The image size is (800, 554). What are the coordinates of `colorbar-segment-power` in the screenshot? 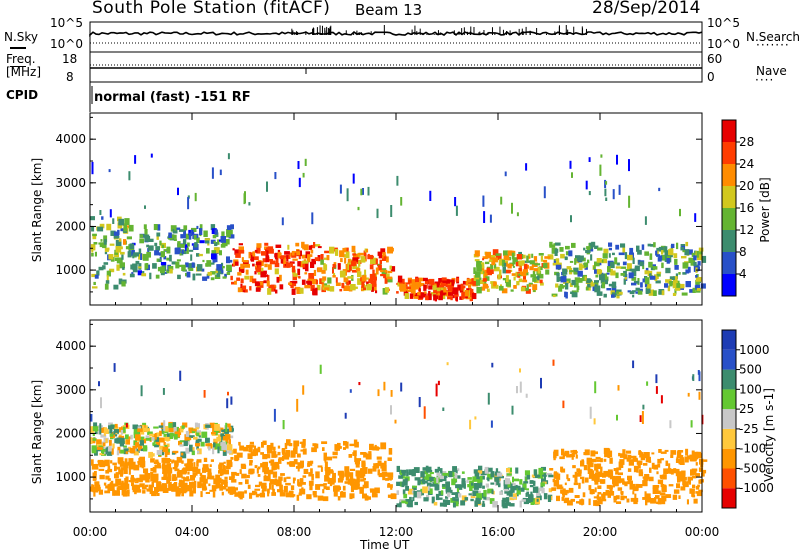 It's located at (729, 219).